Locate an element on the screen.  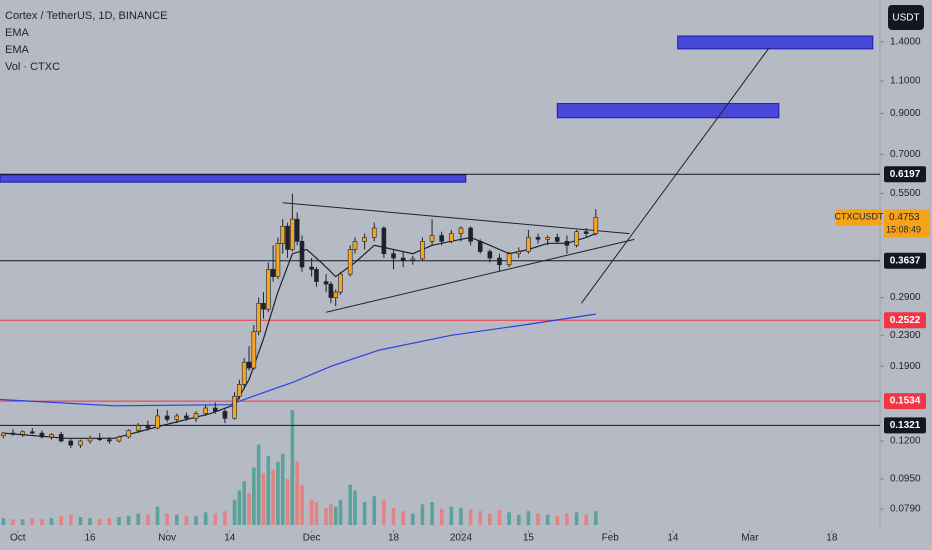
x-tick-label: 16 is located at coordinates (91, 538).